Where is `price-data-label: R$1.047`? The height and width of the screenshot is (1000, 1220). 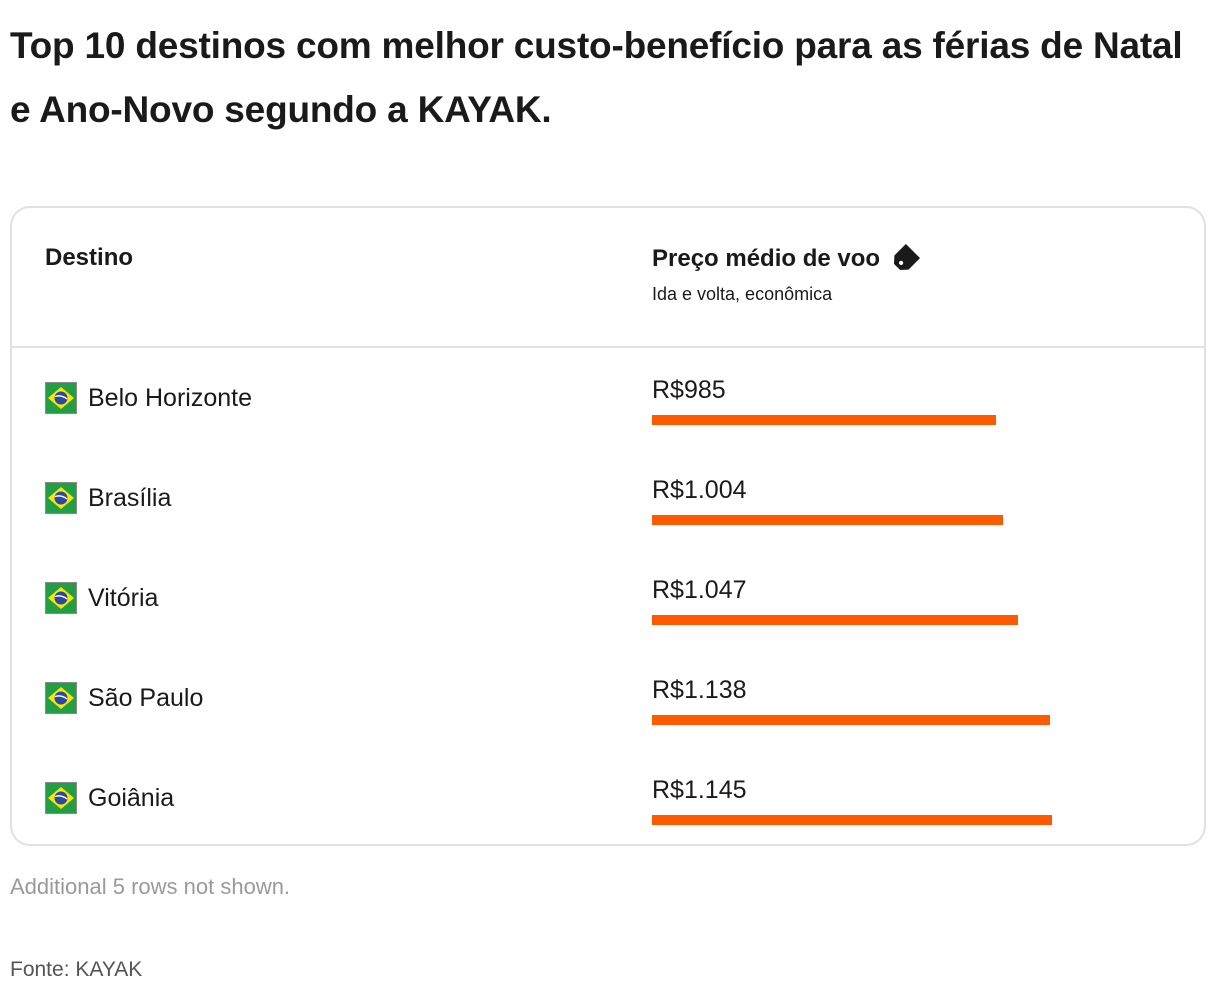
price-data-label: R$1.047 is located at coordinates (699, 590).